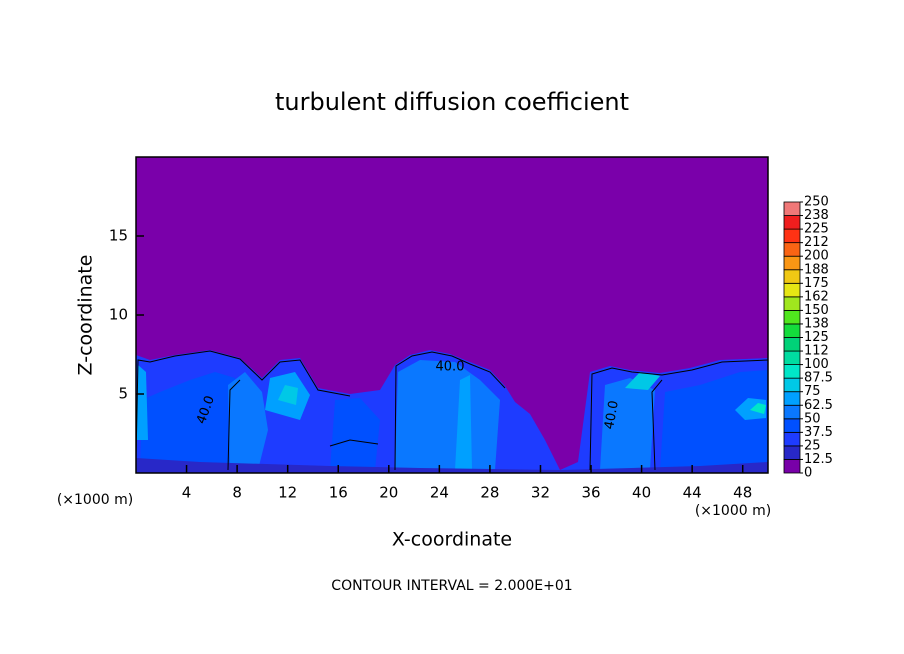 This screenshot has height=654, width=904. What do you see at coordinates (816, 269) in the screenshot?
I see `colorbar-label: 188` at bounding box center [816, 269].